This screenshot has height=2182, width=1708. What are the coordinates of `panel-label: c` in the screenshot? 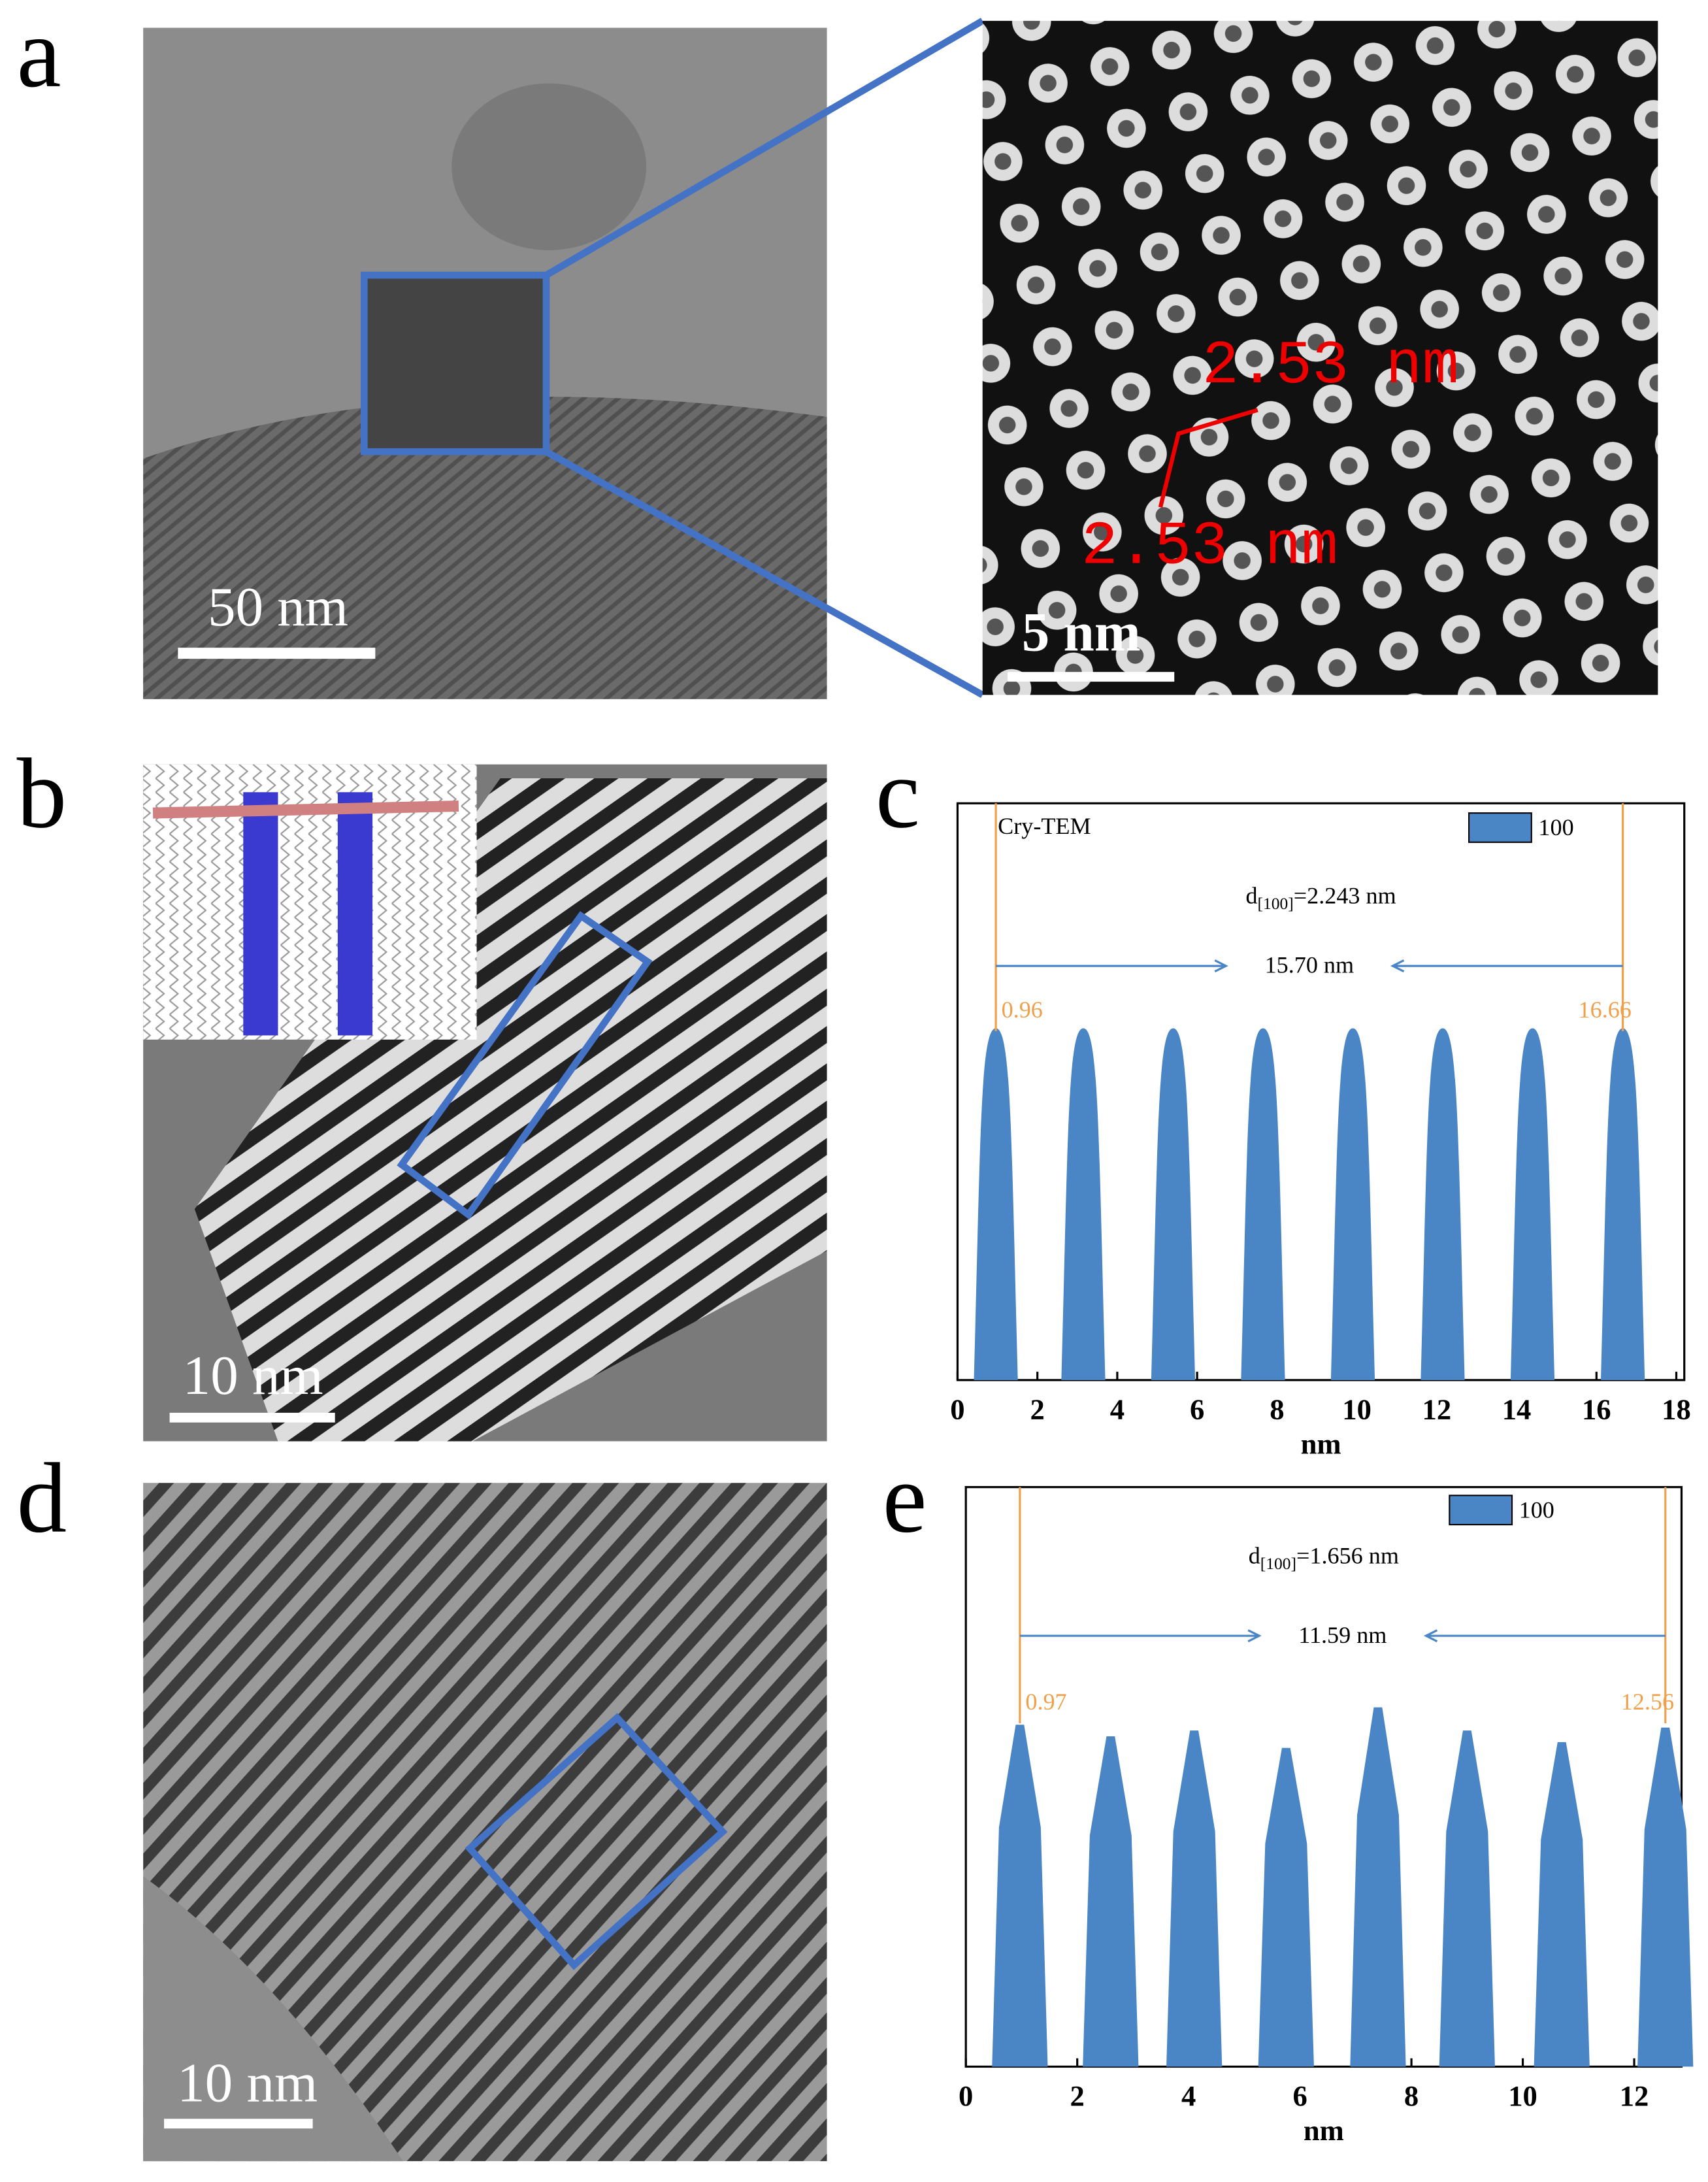 It's located at (898, 793).